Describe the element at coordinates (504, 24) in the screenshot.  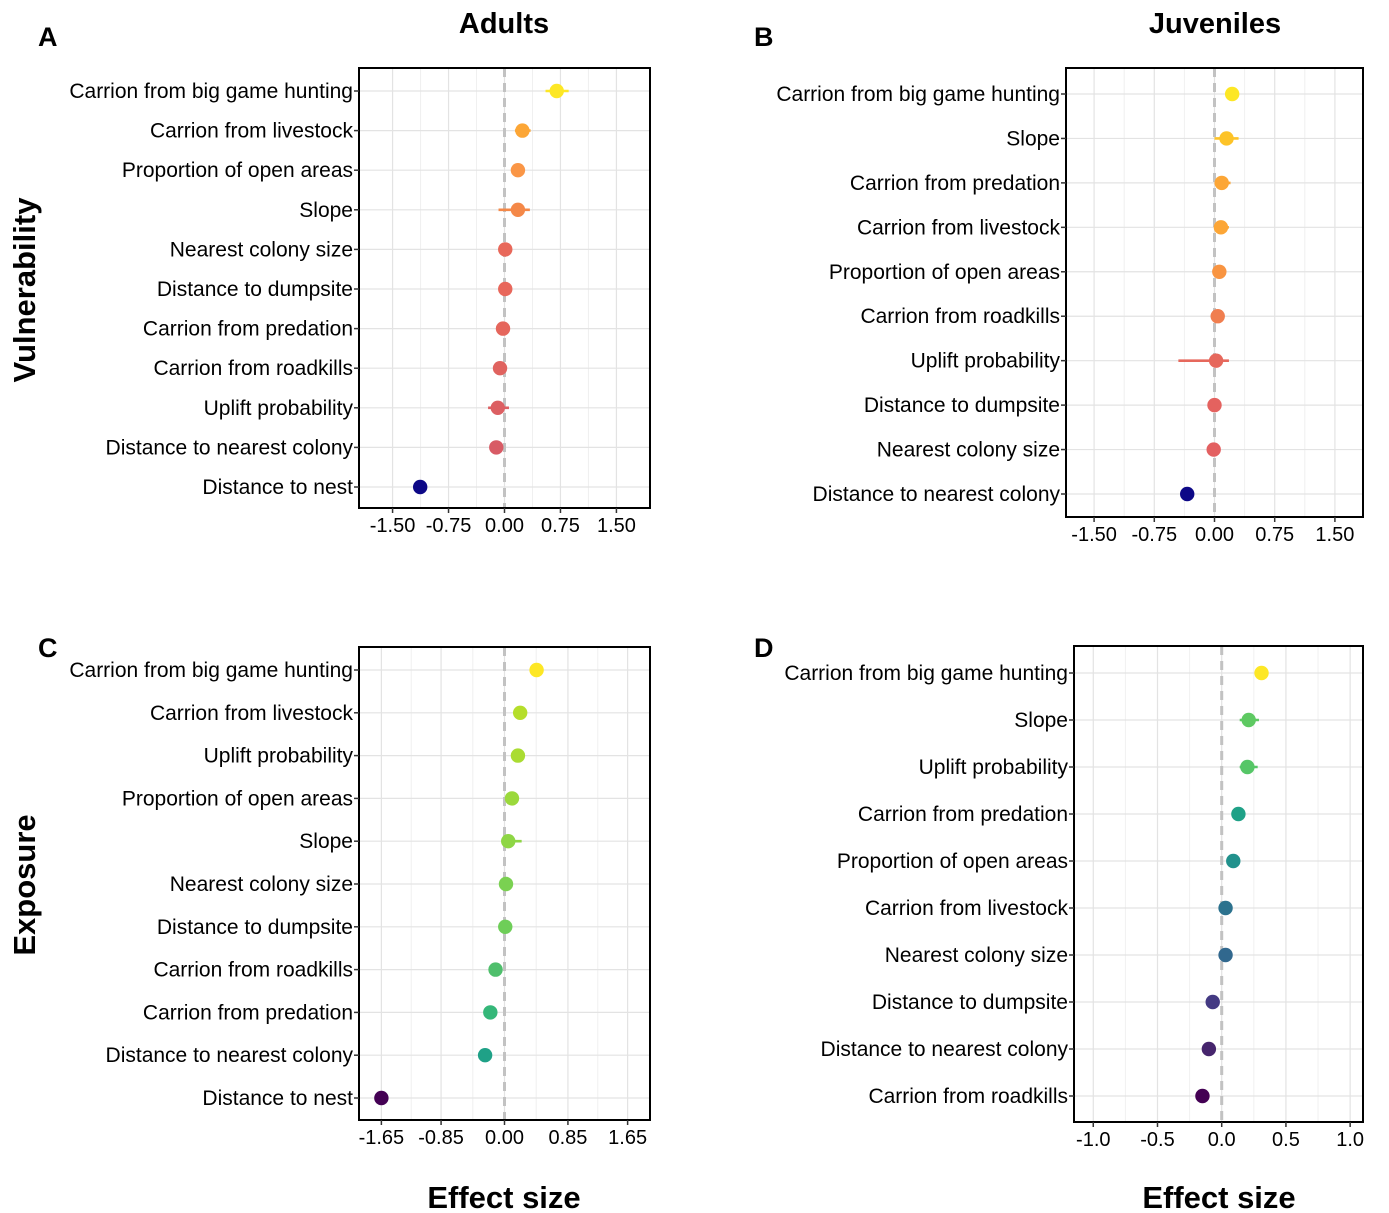
I see `column-title-adults: Adults` at that location.